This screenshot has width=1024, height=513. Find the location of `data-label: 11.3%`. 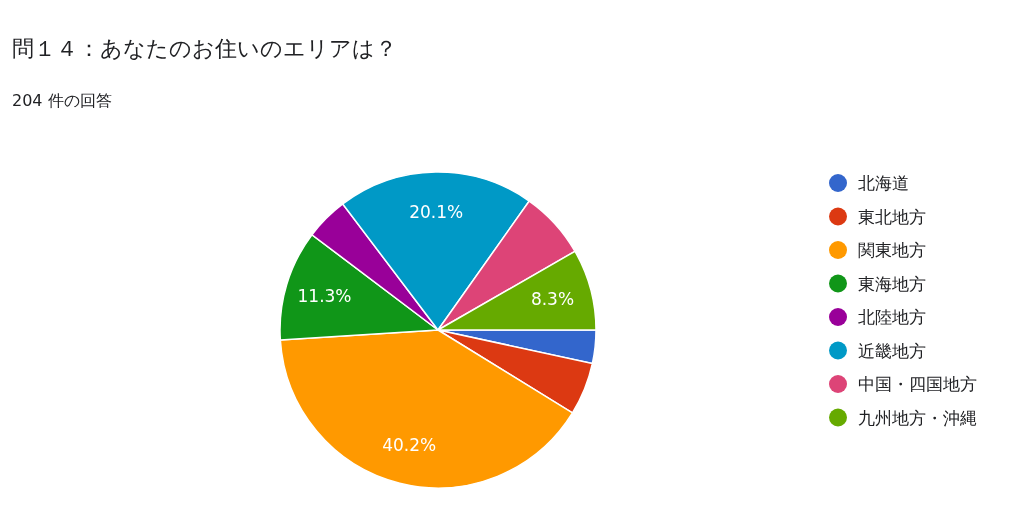

data-label: 11.3% is located at coordinates (324, 295).